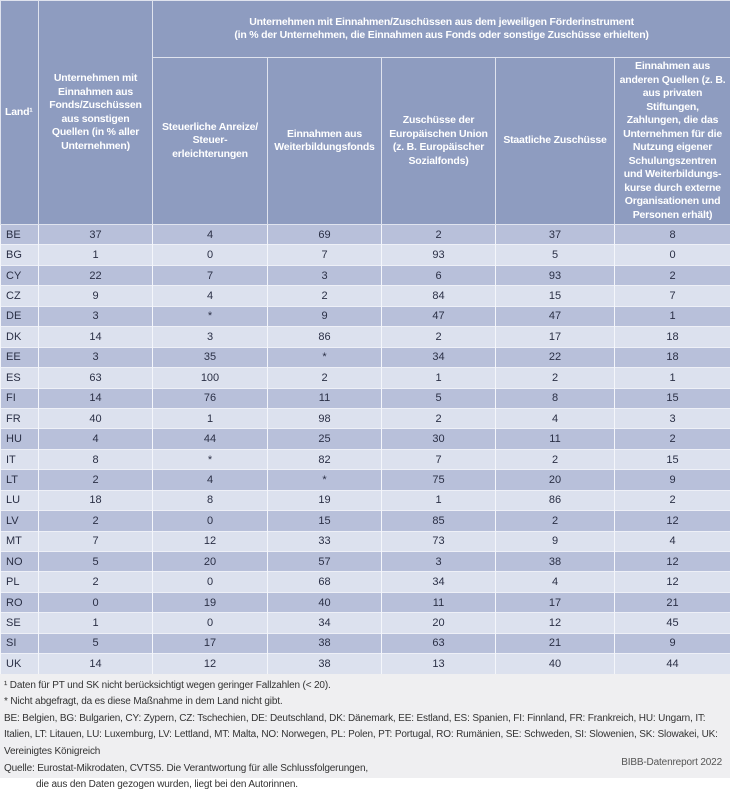 This screenshot has height=794, width=730. Describe the element at coordinates (20, 337) in the screenshot. I see `country-code-cell: DK` at that location.